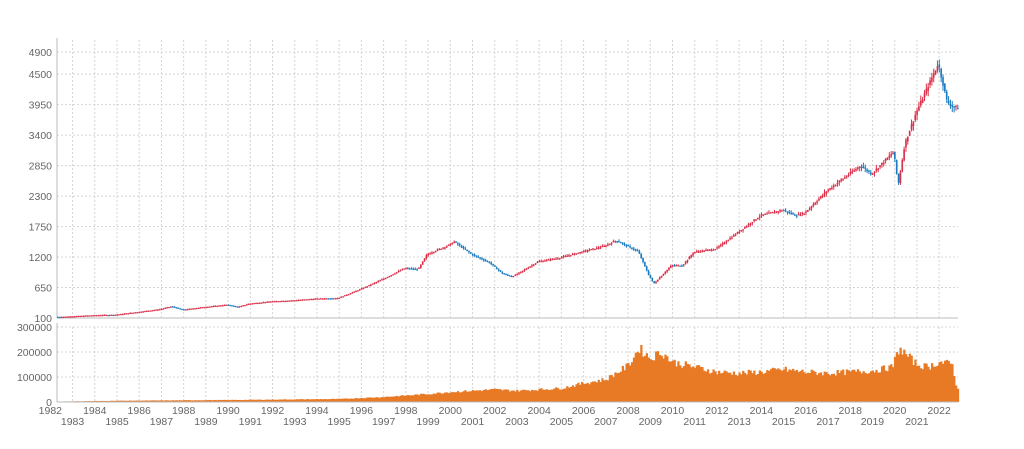 This screenshot has width=1024, height=449. I want to click on price-tick-label: 3400, so click(41, 136).